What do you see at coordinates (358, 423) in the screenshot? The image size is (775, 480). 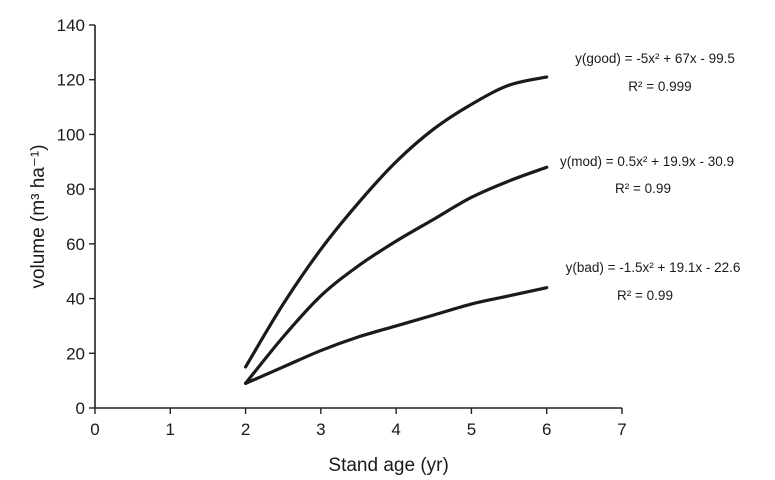 I see `x-axis-ticks: 0 1 2 3 4 5 6 7` at bounding box center [358, 423].